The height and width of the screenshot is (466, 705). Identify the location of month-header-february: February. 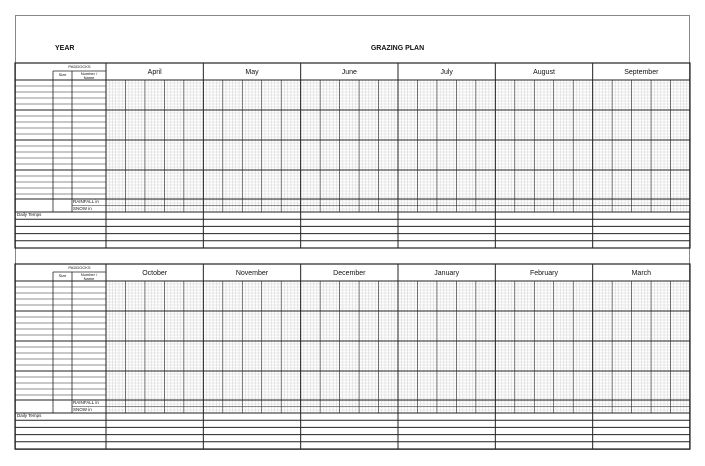
(543, 273).